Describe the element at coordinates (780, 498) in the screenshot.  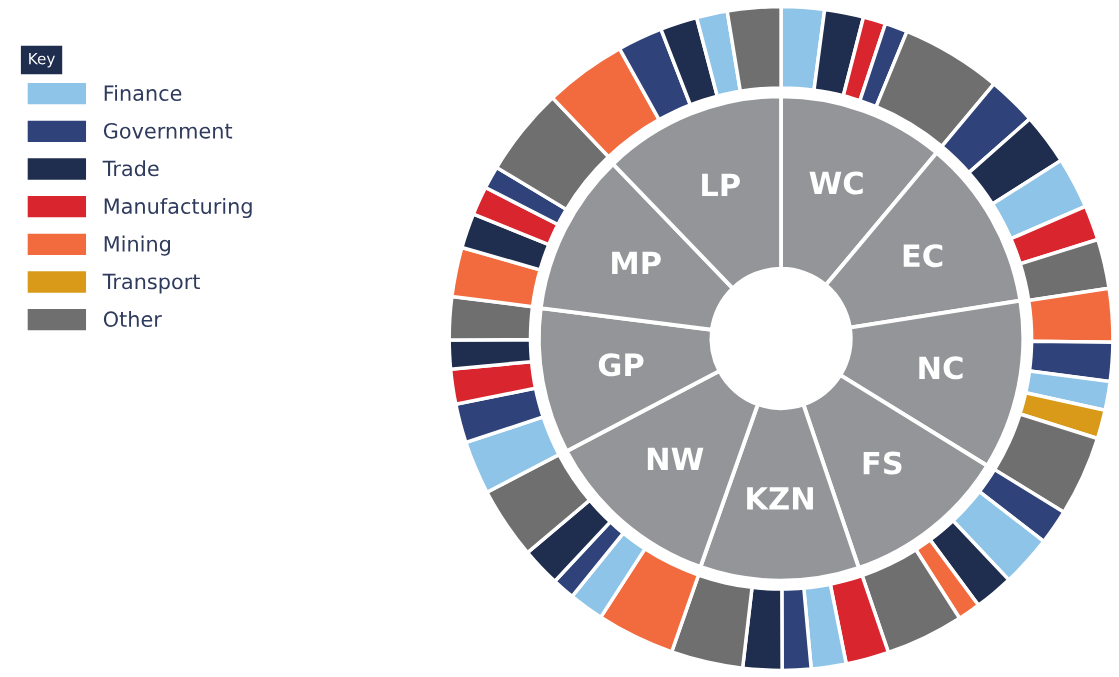
I see `slice-label: KZN` at that location.